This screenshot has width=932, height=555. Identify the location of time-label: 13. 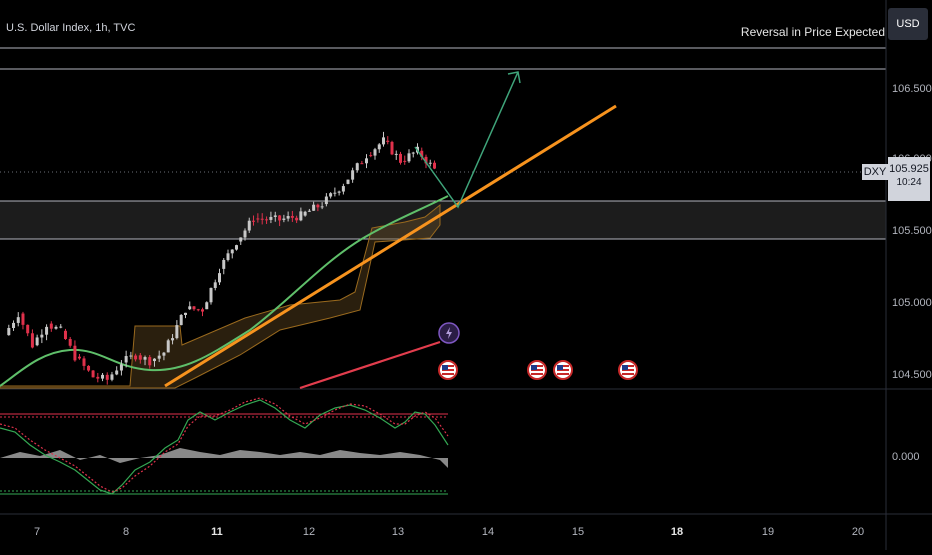
(398, 532).